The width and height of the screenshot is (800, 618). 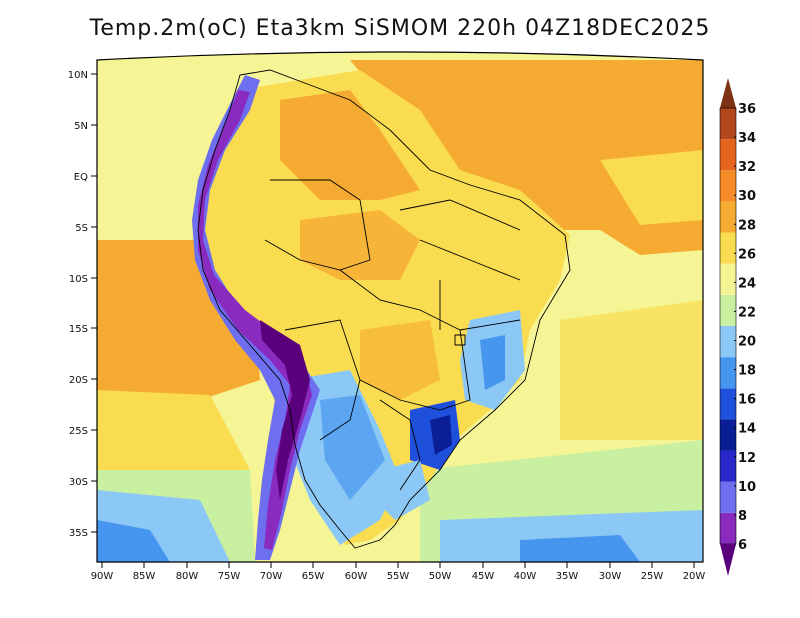 What do you see at coordinates (728, 93) in the screenshot?
I see `colorbar-max-arrow` at bounding box center [728, 93].